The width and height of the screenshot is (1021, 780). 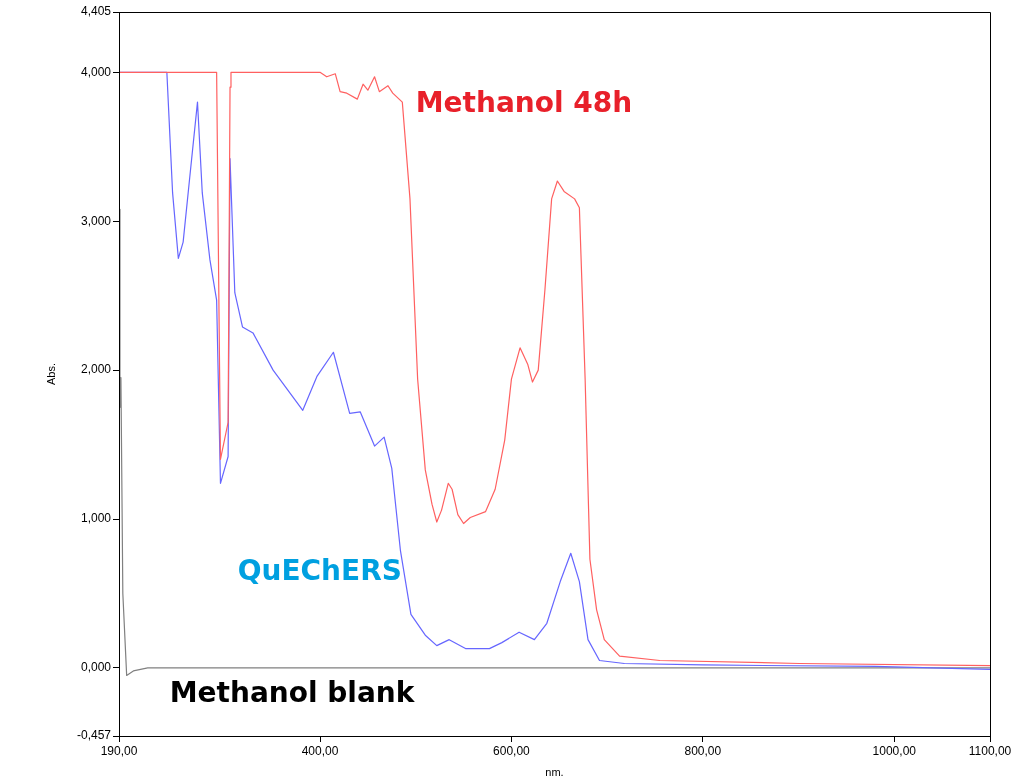 What do you see at coordinates (512, 750) in the screenshot?
I see `x-tick-label: 600,00` at bounding box center [512, 750].